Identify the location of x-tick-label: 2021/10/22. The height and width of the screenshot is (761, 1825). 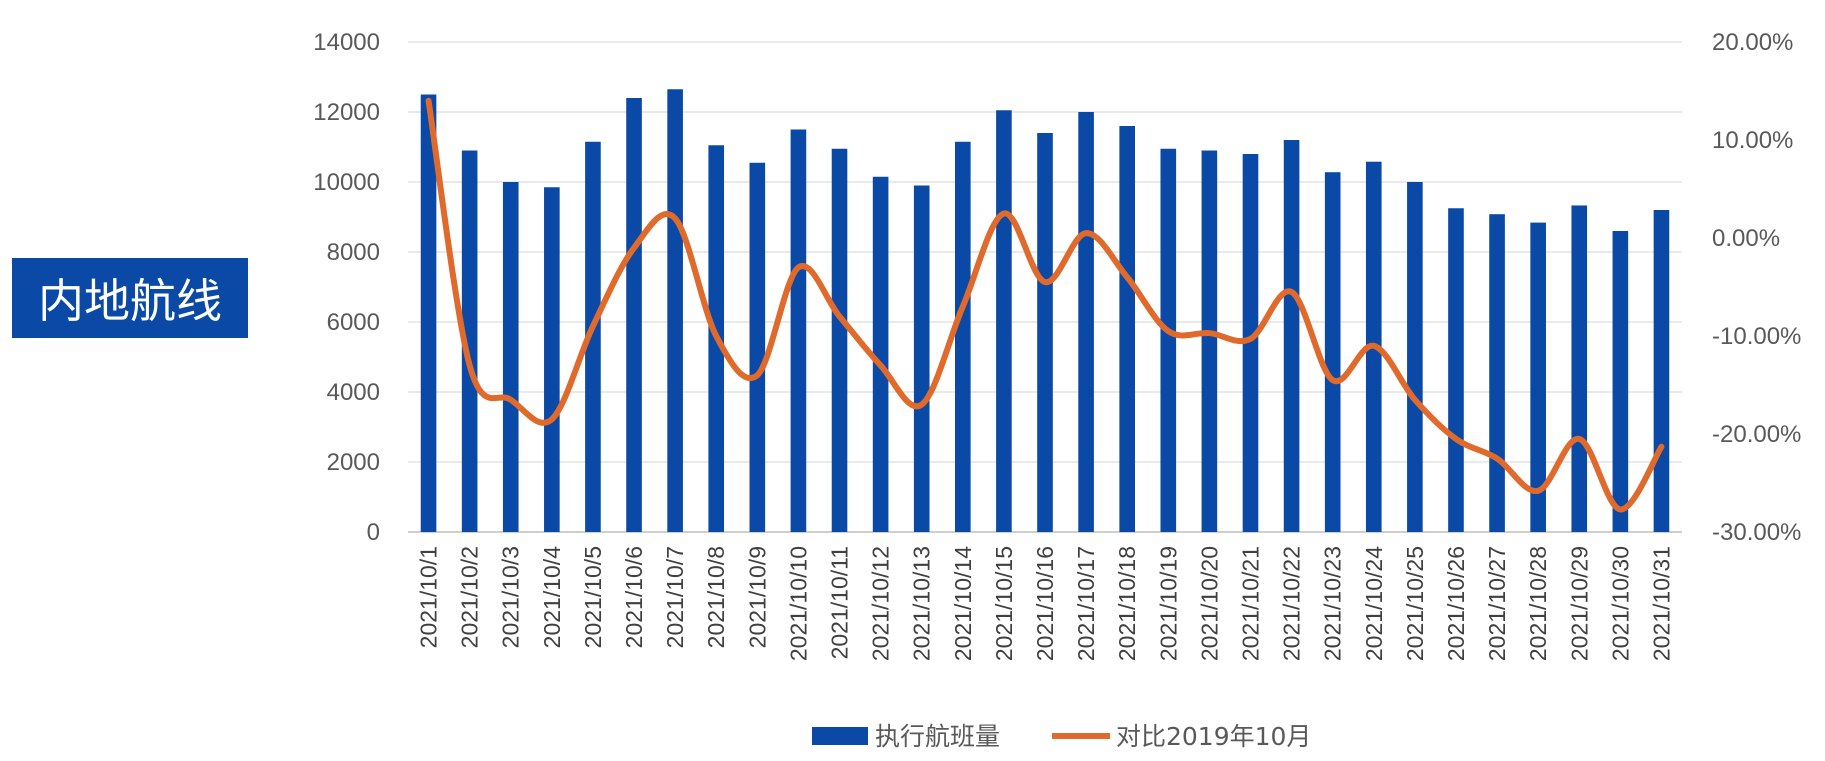
(1292, 603).